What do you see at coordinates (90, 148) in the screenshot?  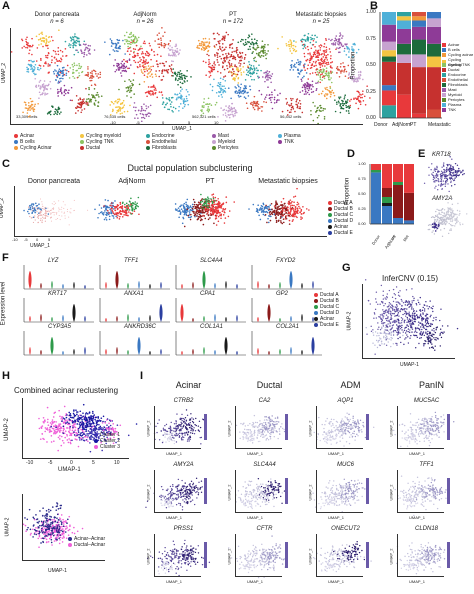 I see `legend-item: Ductal` at bounding box center [90, 148].